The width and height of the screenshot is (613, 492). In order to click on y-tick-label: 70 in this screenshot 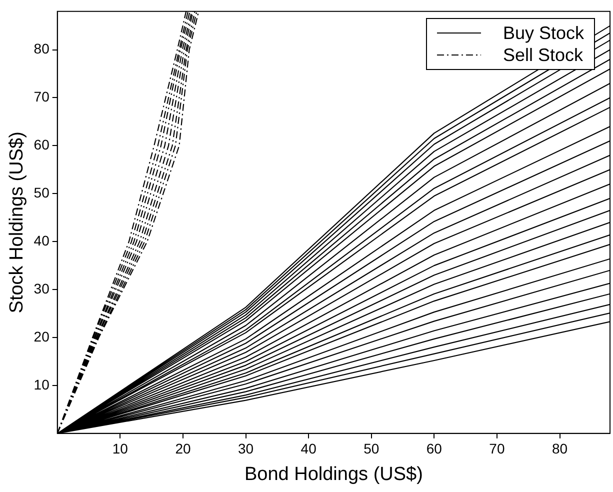, I will do `click(42, 96)`.